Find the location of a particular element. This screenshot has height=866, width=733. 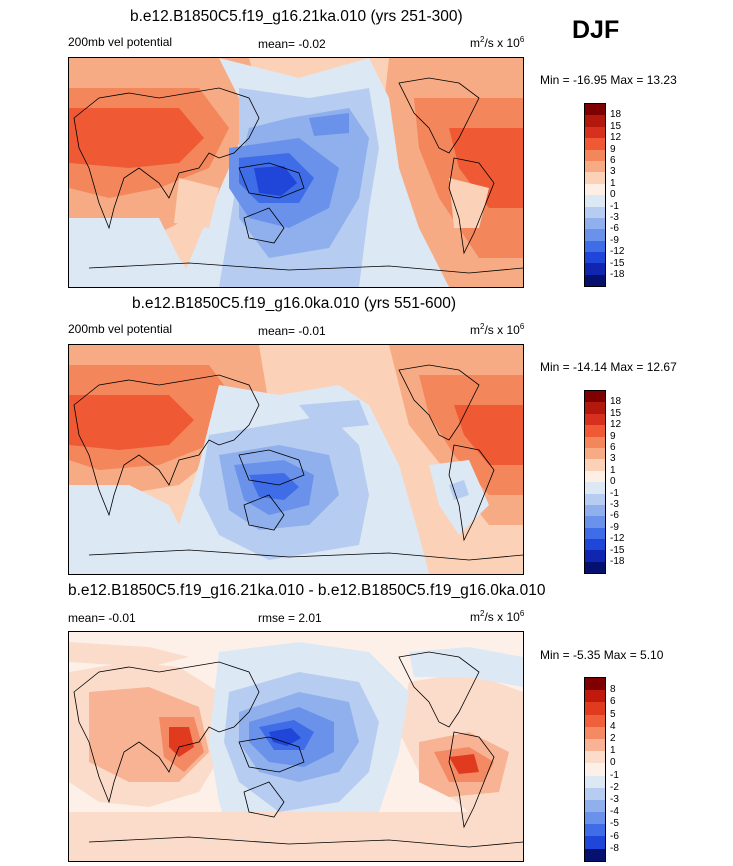

panel1-mean-label: mean= -0.02 is located at coordinates (292, 44).